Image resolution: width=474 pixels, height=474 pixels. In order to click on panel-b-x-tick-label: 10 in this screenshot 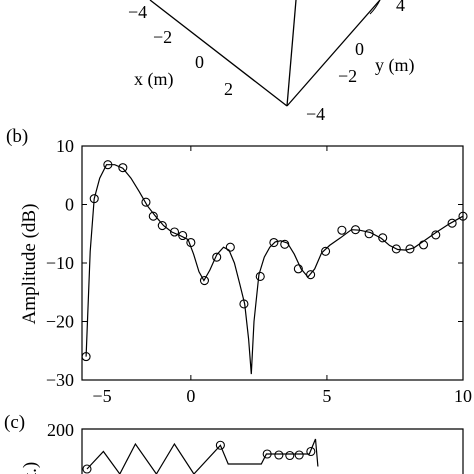, I will do `click(463, 396)`.